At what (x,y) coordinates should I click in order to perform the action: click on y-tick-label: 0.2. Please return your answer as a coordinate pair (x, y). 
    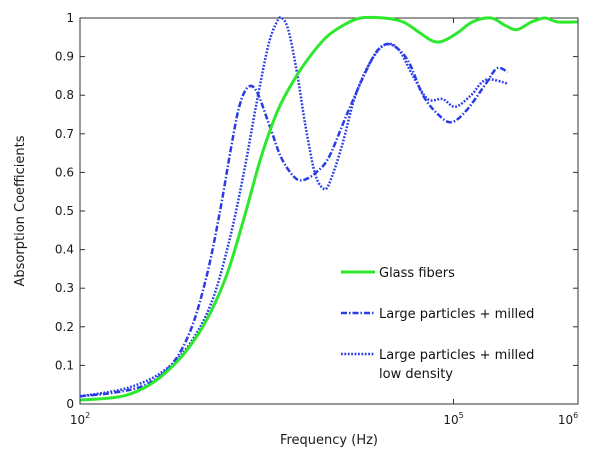
    Looking at the image, I should click on (64, 327).